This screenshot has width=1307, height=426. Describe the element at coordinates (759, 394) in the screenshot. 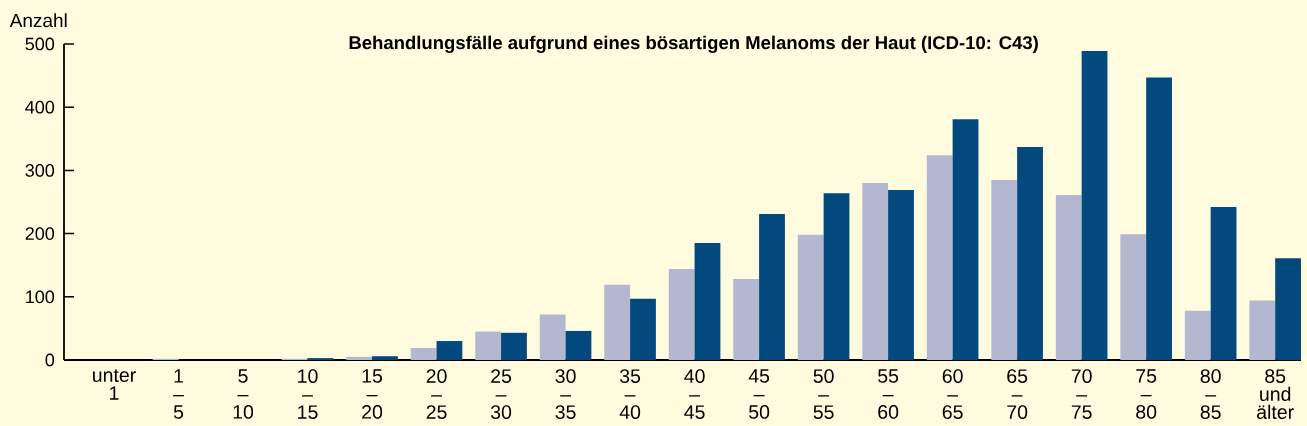

I see `x-tick-label: 45 – 50` at that location.